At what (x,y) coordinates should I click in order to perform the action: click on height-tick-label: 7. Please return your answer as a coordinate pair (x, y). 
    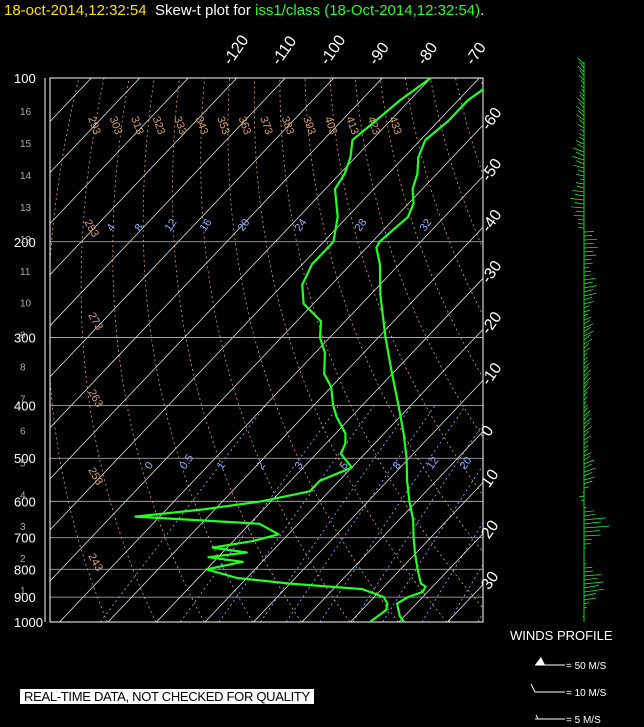
    Looking at the image, I should click on (23, 400).